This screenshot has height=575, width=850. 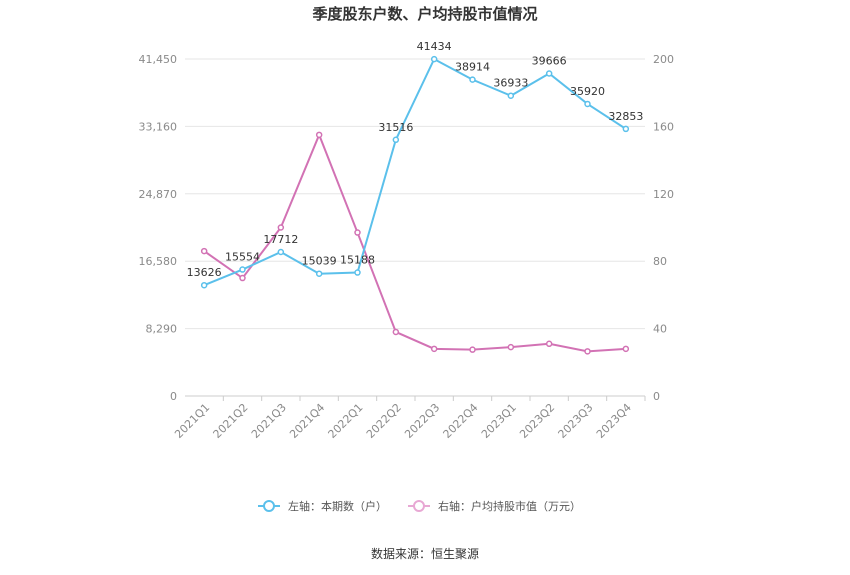 What do you see at coordinates (192, 421) in the screenshot?
I see `x-tick-label: 2021Q1` at bounding box center [192, 421].